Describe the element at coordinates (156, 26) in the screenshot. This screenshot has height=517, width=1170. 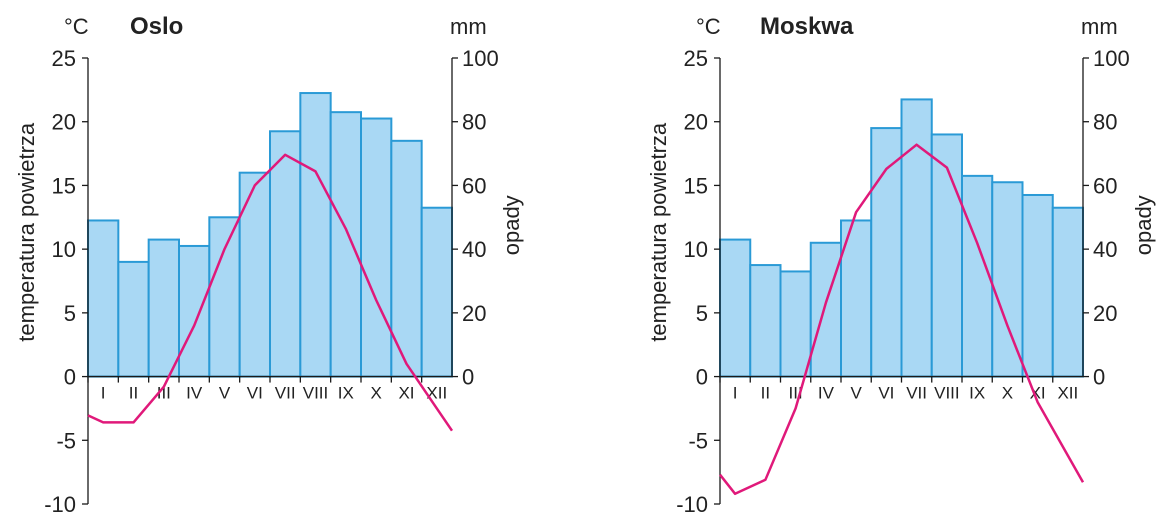
I see `chart-title: Oslo` at that location.